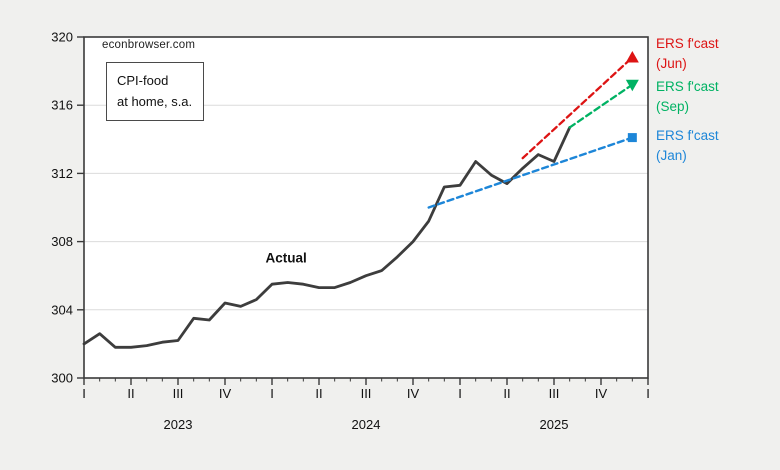 This screenshot has width=780, height=470. I want to click on marker-square, so click(632, 138).